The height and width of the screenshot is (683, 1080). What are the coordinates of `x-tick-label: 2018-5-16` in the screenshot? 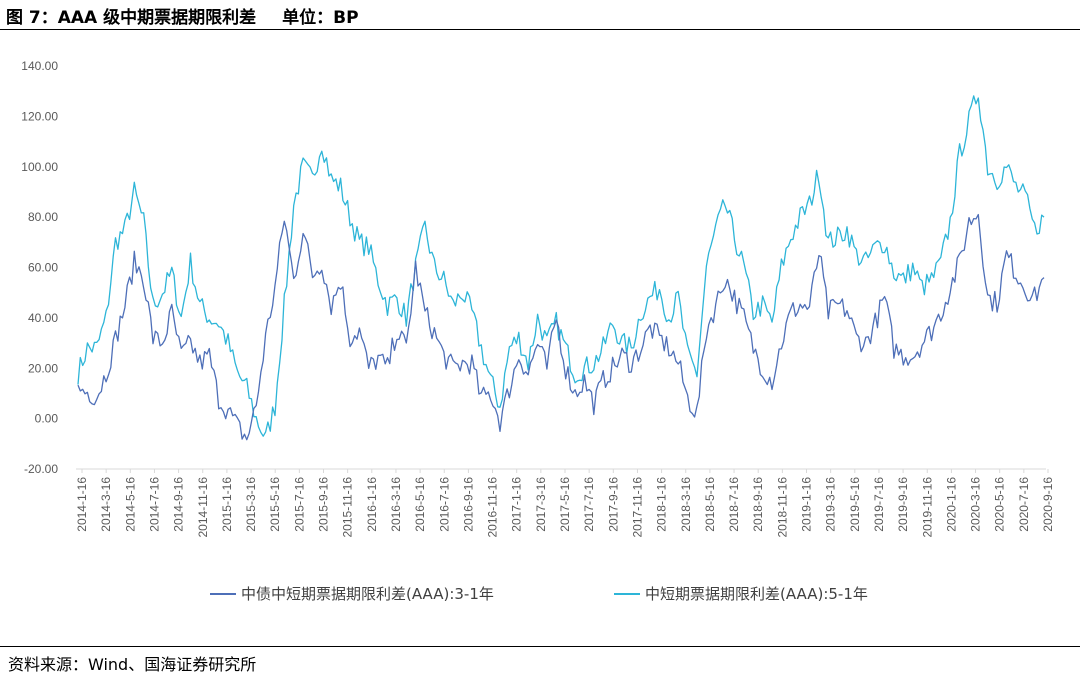 It's located at (710, 504).